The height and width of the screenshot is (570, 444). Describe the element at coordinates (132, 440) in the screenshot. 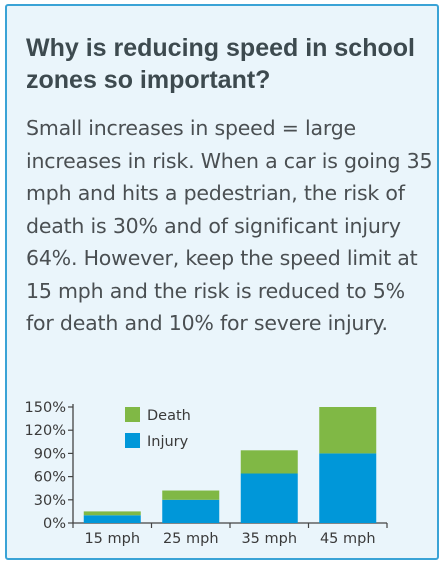

I see `legend-swatch-injury` at that location.